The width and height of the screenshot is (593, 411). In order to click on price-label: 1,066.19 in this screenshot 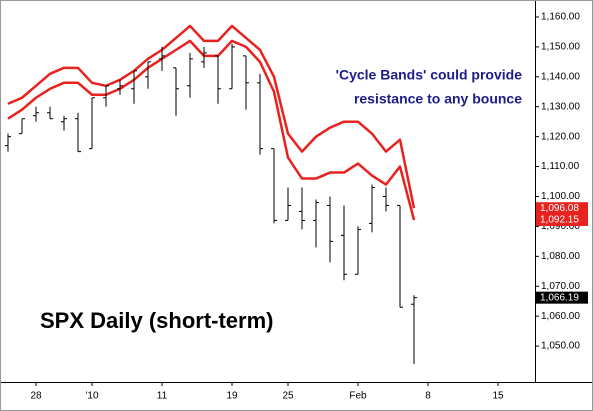, I will do `click(559, 297)`.